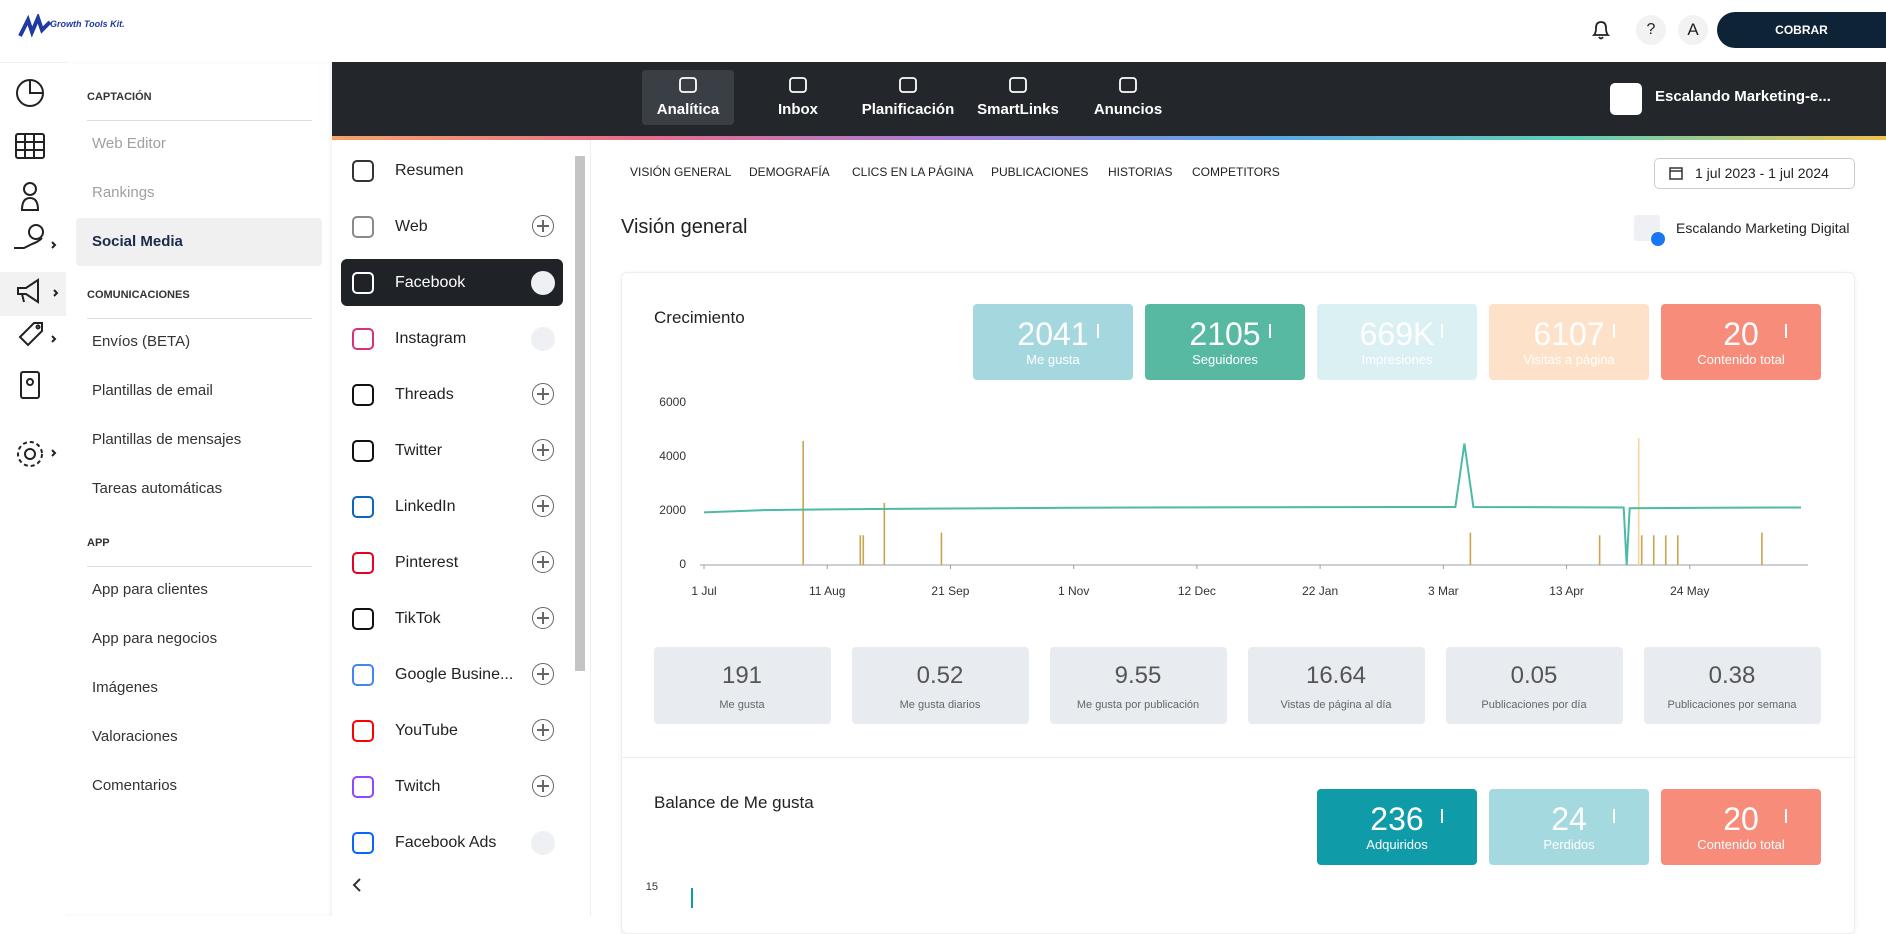 This screenshot has width=1886, height=934. I want to click on date-picker: 1 jul 2023 - 1 jul 2024, so click(1754, 173).